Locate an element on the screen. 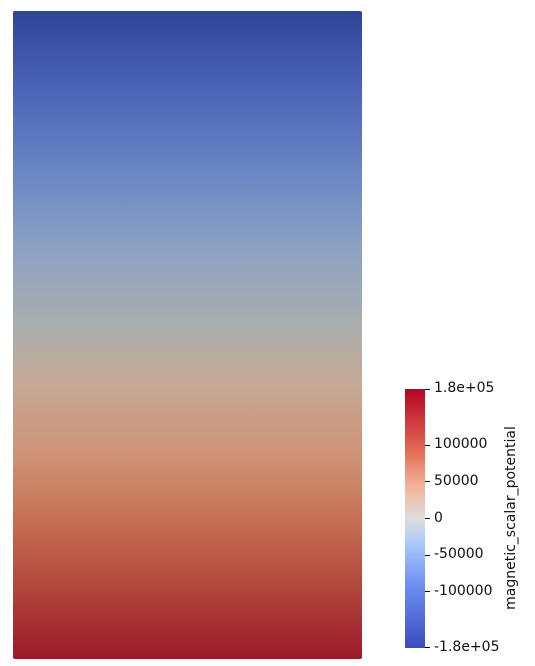  colorbar-label-minus-100000: -100000 is located at coordinates (463, 591).